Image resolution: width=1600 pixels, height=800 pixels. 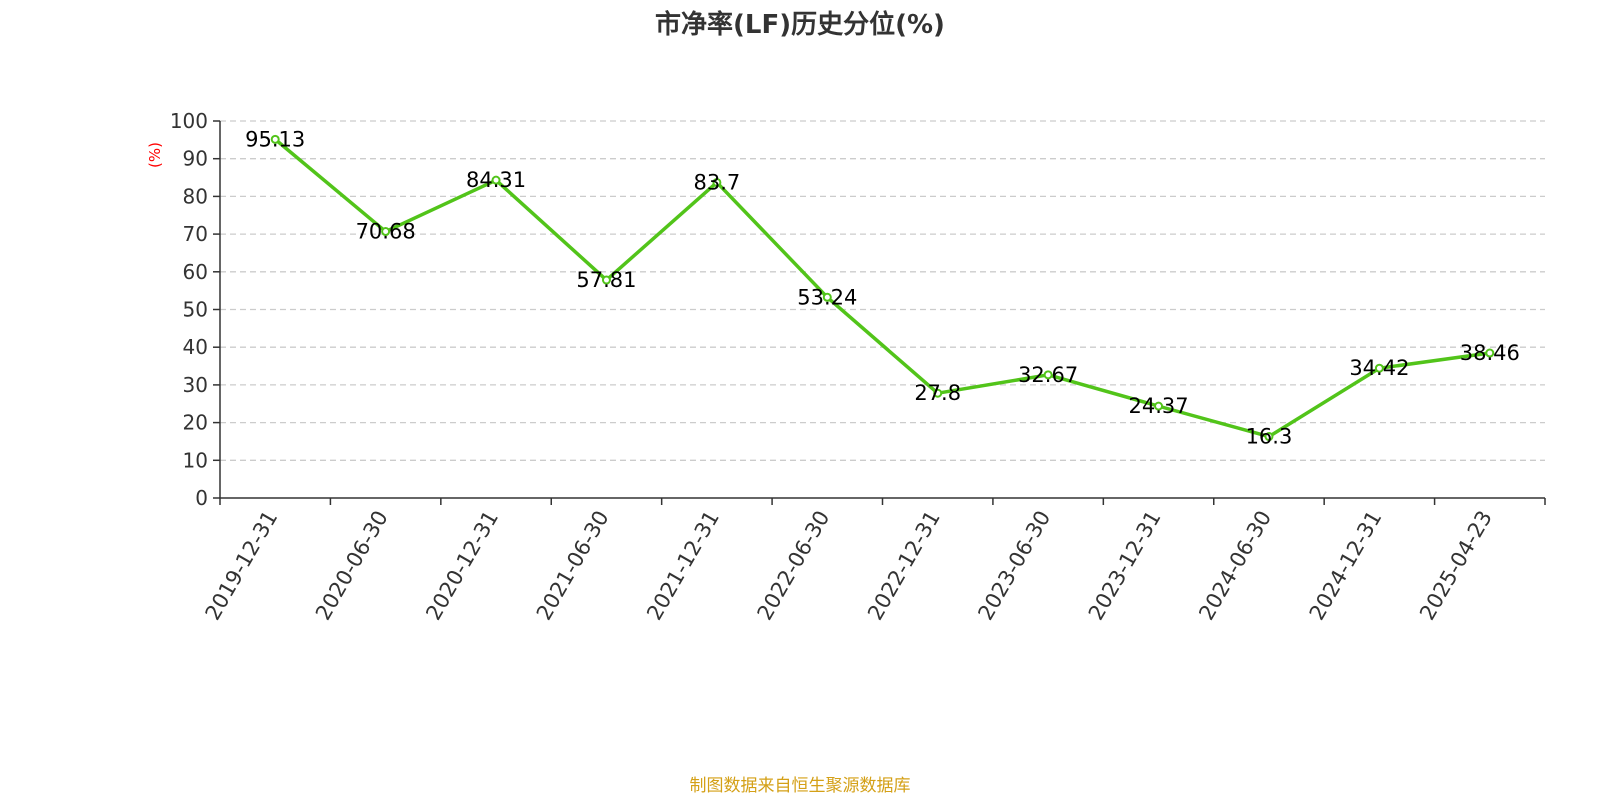 I want to click on y-tick-label: 40, so click(x=195, y=347).